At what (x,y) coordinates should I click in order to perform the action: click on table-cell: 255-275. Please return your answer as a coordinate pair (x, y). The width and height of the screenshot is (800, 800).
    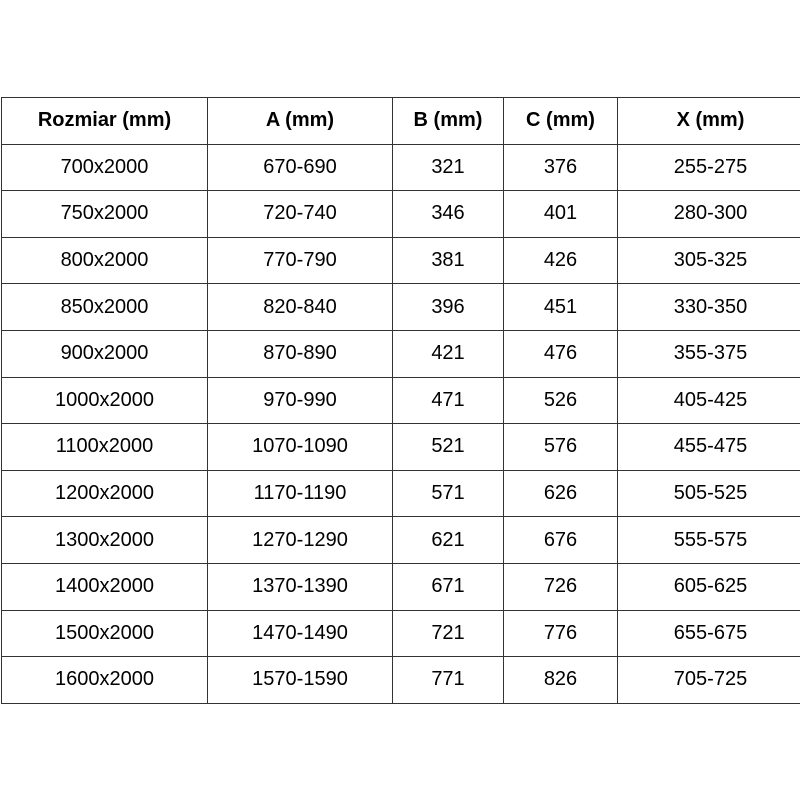
    Looking at the image, I should click on (708, 167).